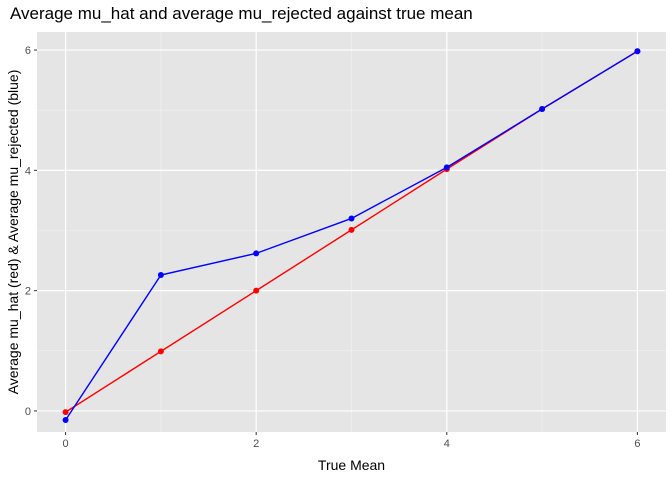  Describe the element at coordinates (28, 171) in the screenshot. I see `y-tick-label: 4` at that location.